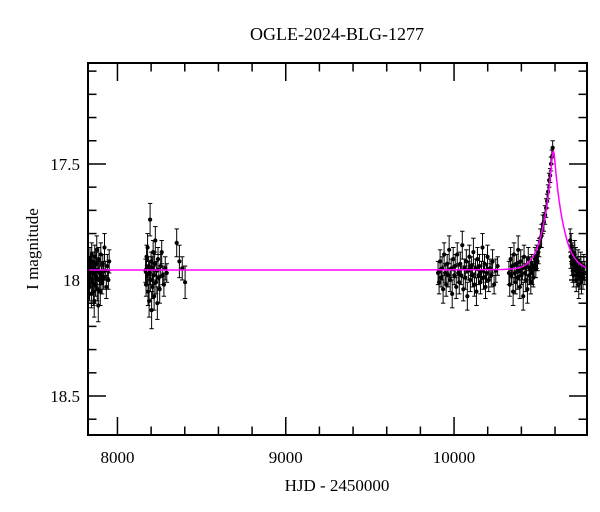  What do you see at coordinates (65, 164) in the screenshot?
I see `y-tick-label: 17.5` at bounding box center [65, 164].